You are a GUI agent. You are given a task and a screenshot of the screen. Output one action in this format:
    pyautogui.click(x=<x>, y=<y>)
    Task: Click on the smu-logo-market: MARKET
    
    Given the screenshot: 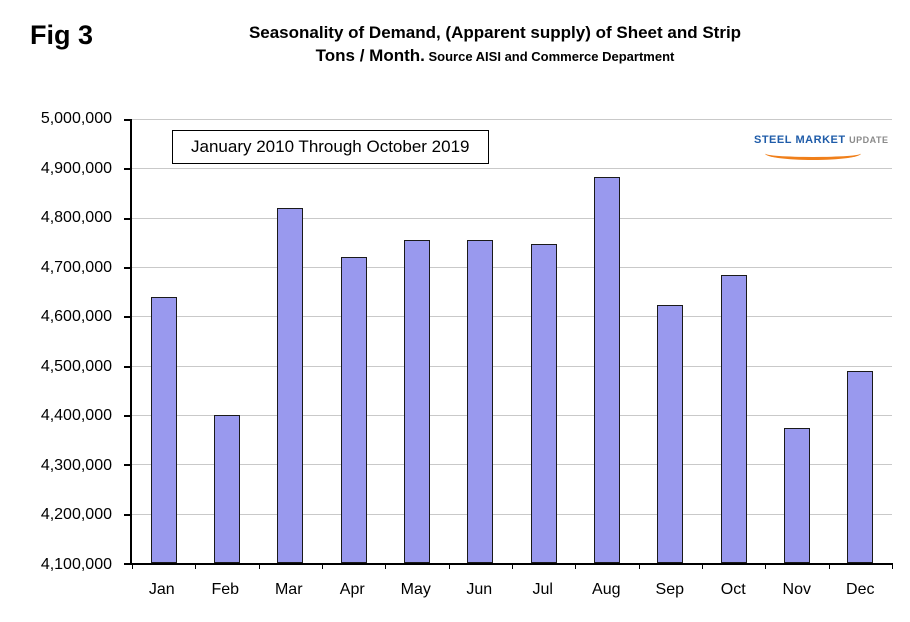 What is the action you would take?
    pyautogui.click(x=820, y=140)
    